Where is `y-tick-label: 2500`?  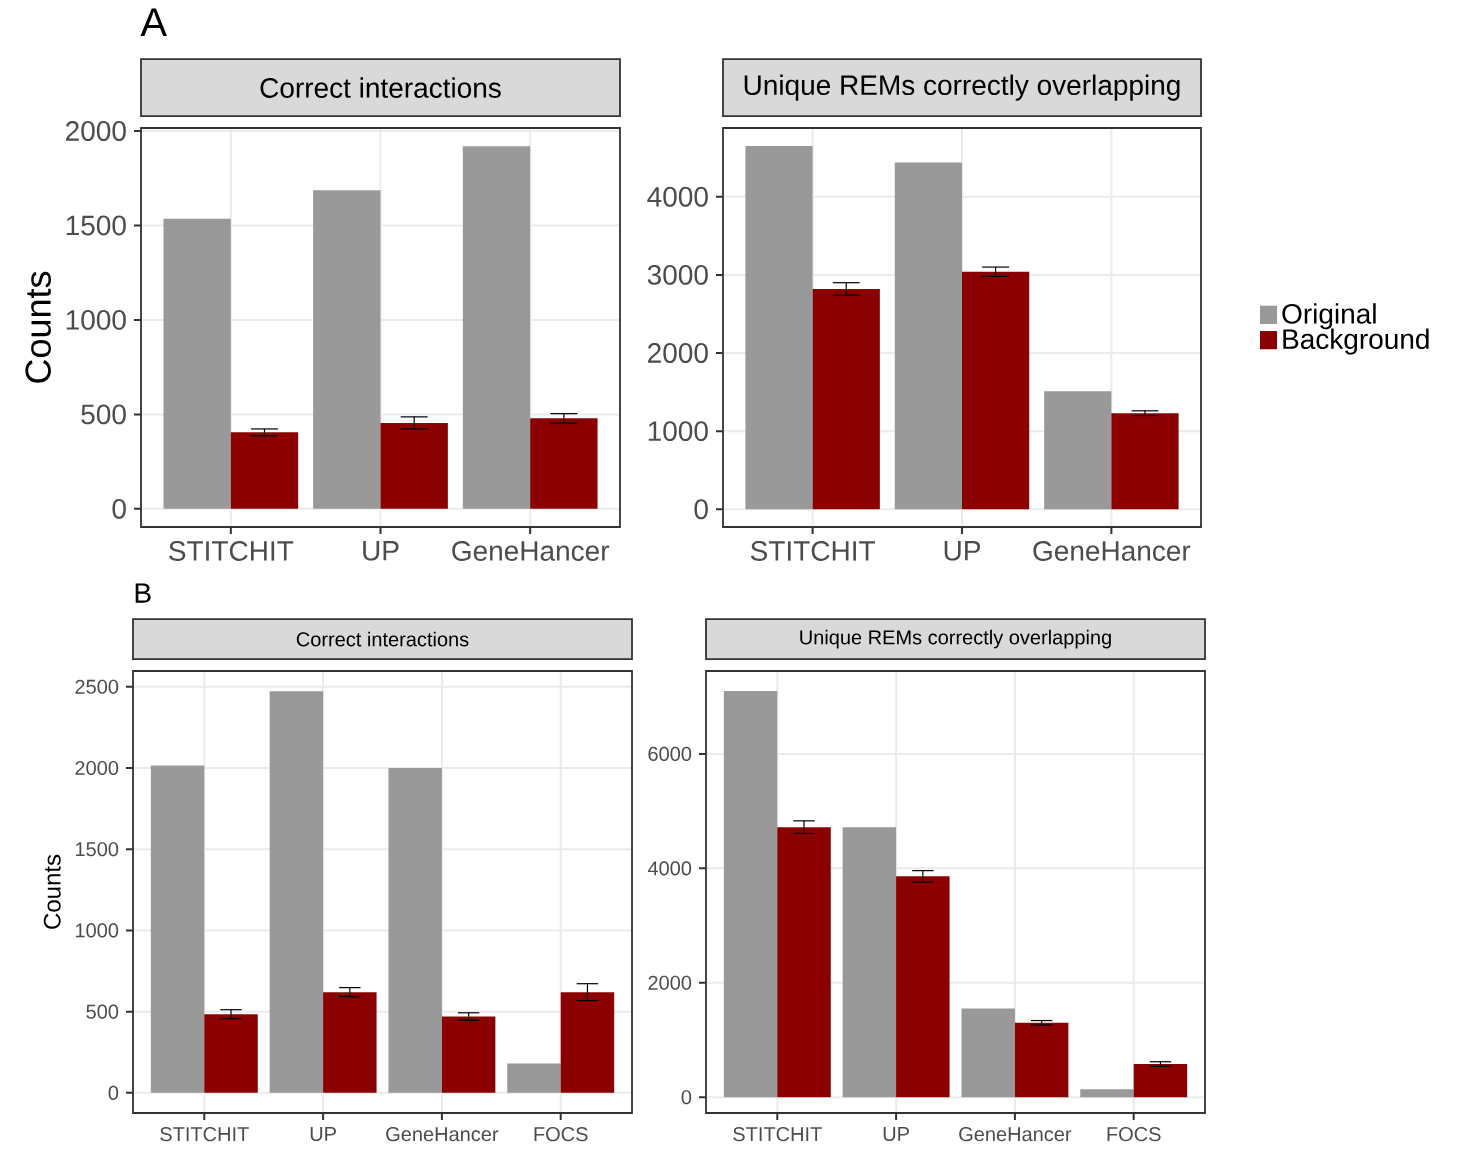 y-tick-label: 2500 is located at coordinates (97, 686).